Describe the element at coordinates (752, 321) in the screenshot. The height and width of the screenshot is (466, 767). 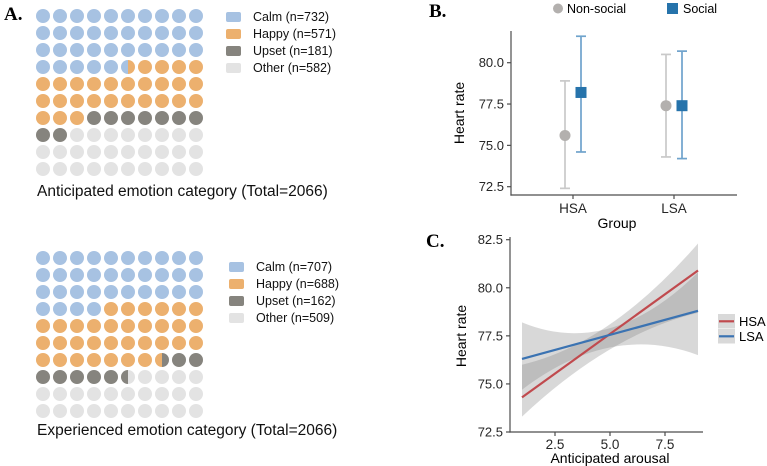
I see `c-legend-hsa-label: HSA` at that location.